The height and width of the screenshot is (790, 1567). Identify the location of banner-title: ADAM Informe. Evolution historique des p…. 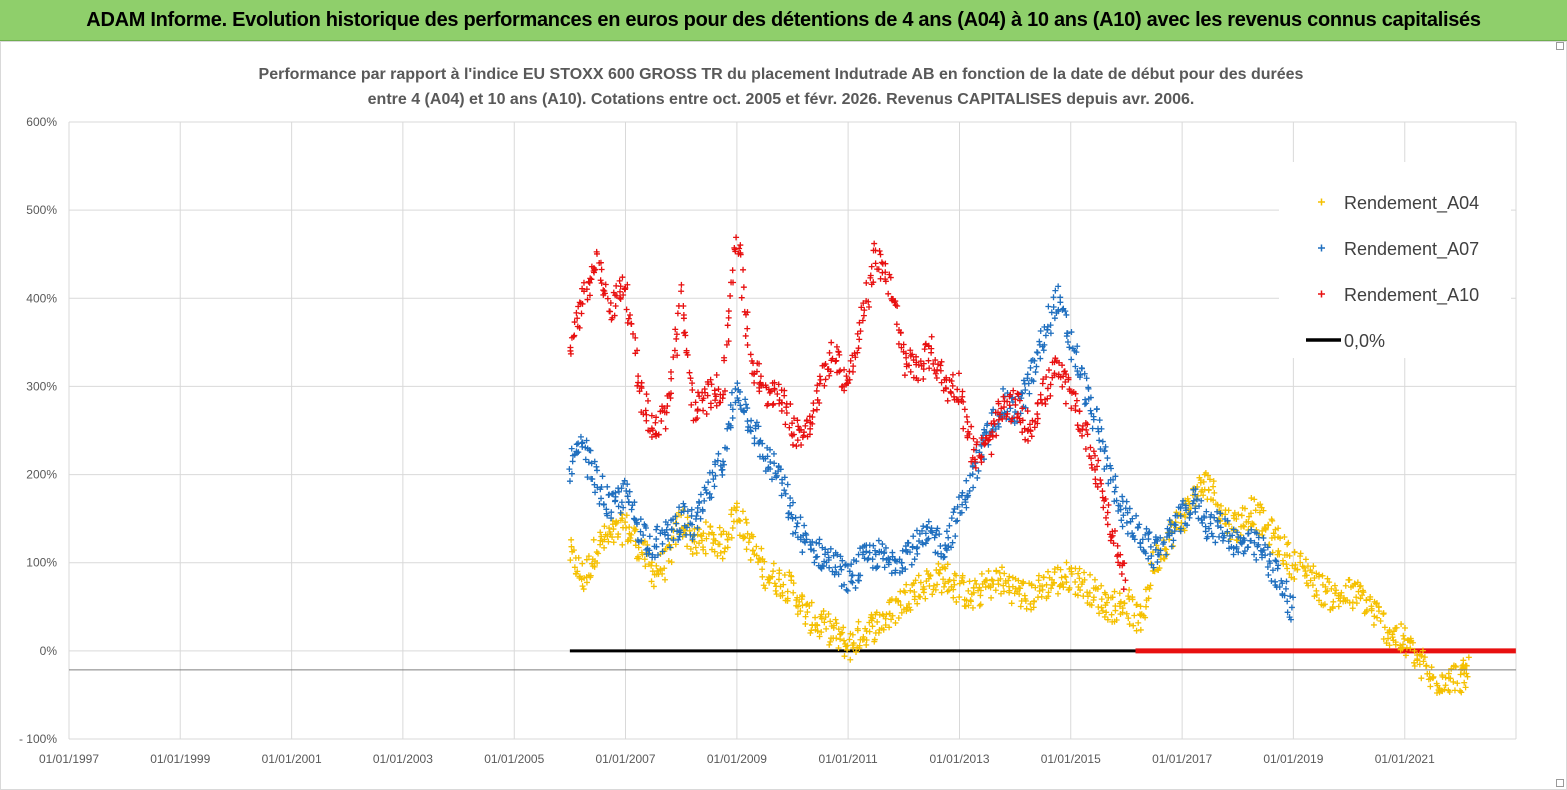
(783, 19).